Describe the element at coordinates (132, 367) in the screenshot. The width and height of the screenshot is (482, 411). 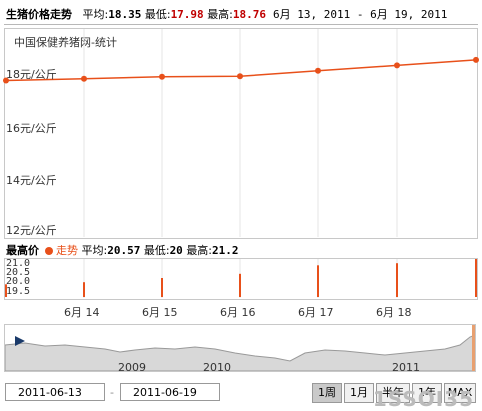
I see `nav-year-label: 2009` at that location.